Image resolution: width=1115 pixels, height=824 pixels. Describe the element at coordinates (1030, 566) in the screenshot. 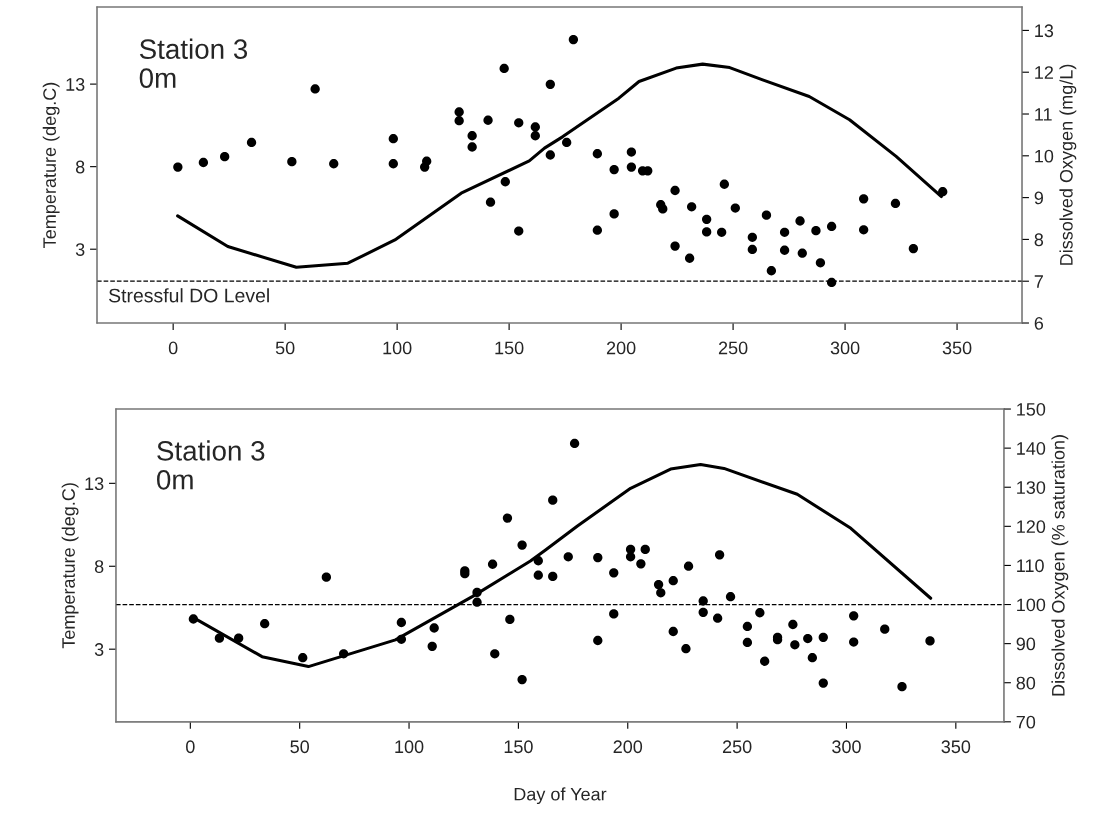

I see `y2-tick-label: 110` at that location.